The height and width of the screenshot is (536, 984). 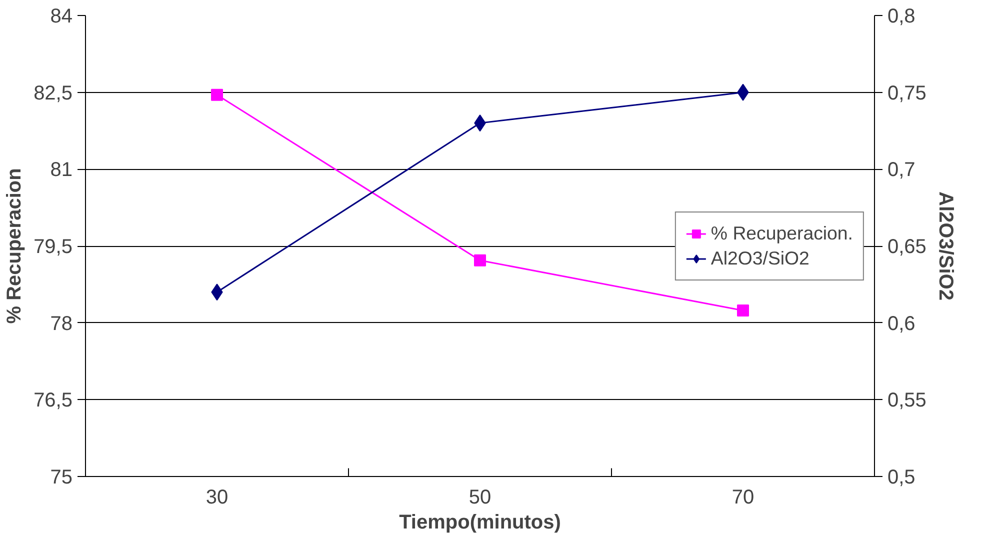 What do you see at coordinates (480, 523) in the screenshot?
I see `x-axis-title: Tiempo(minutos)` at bounding box center [480, 523].